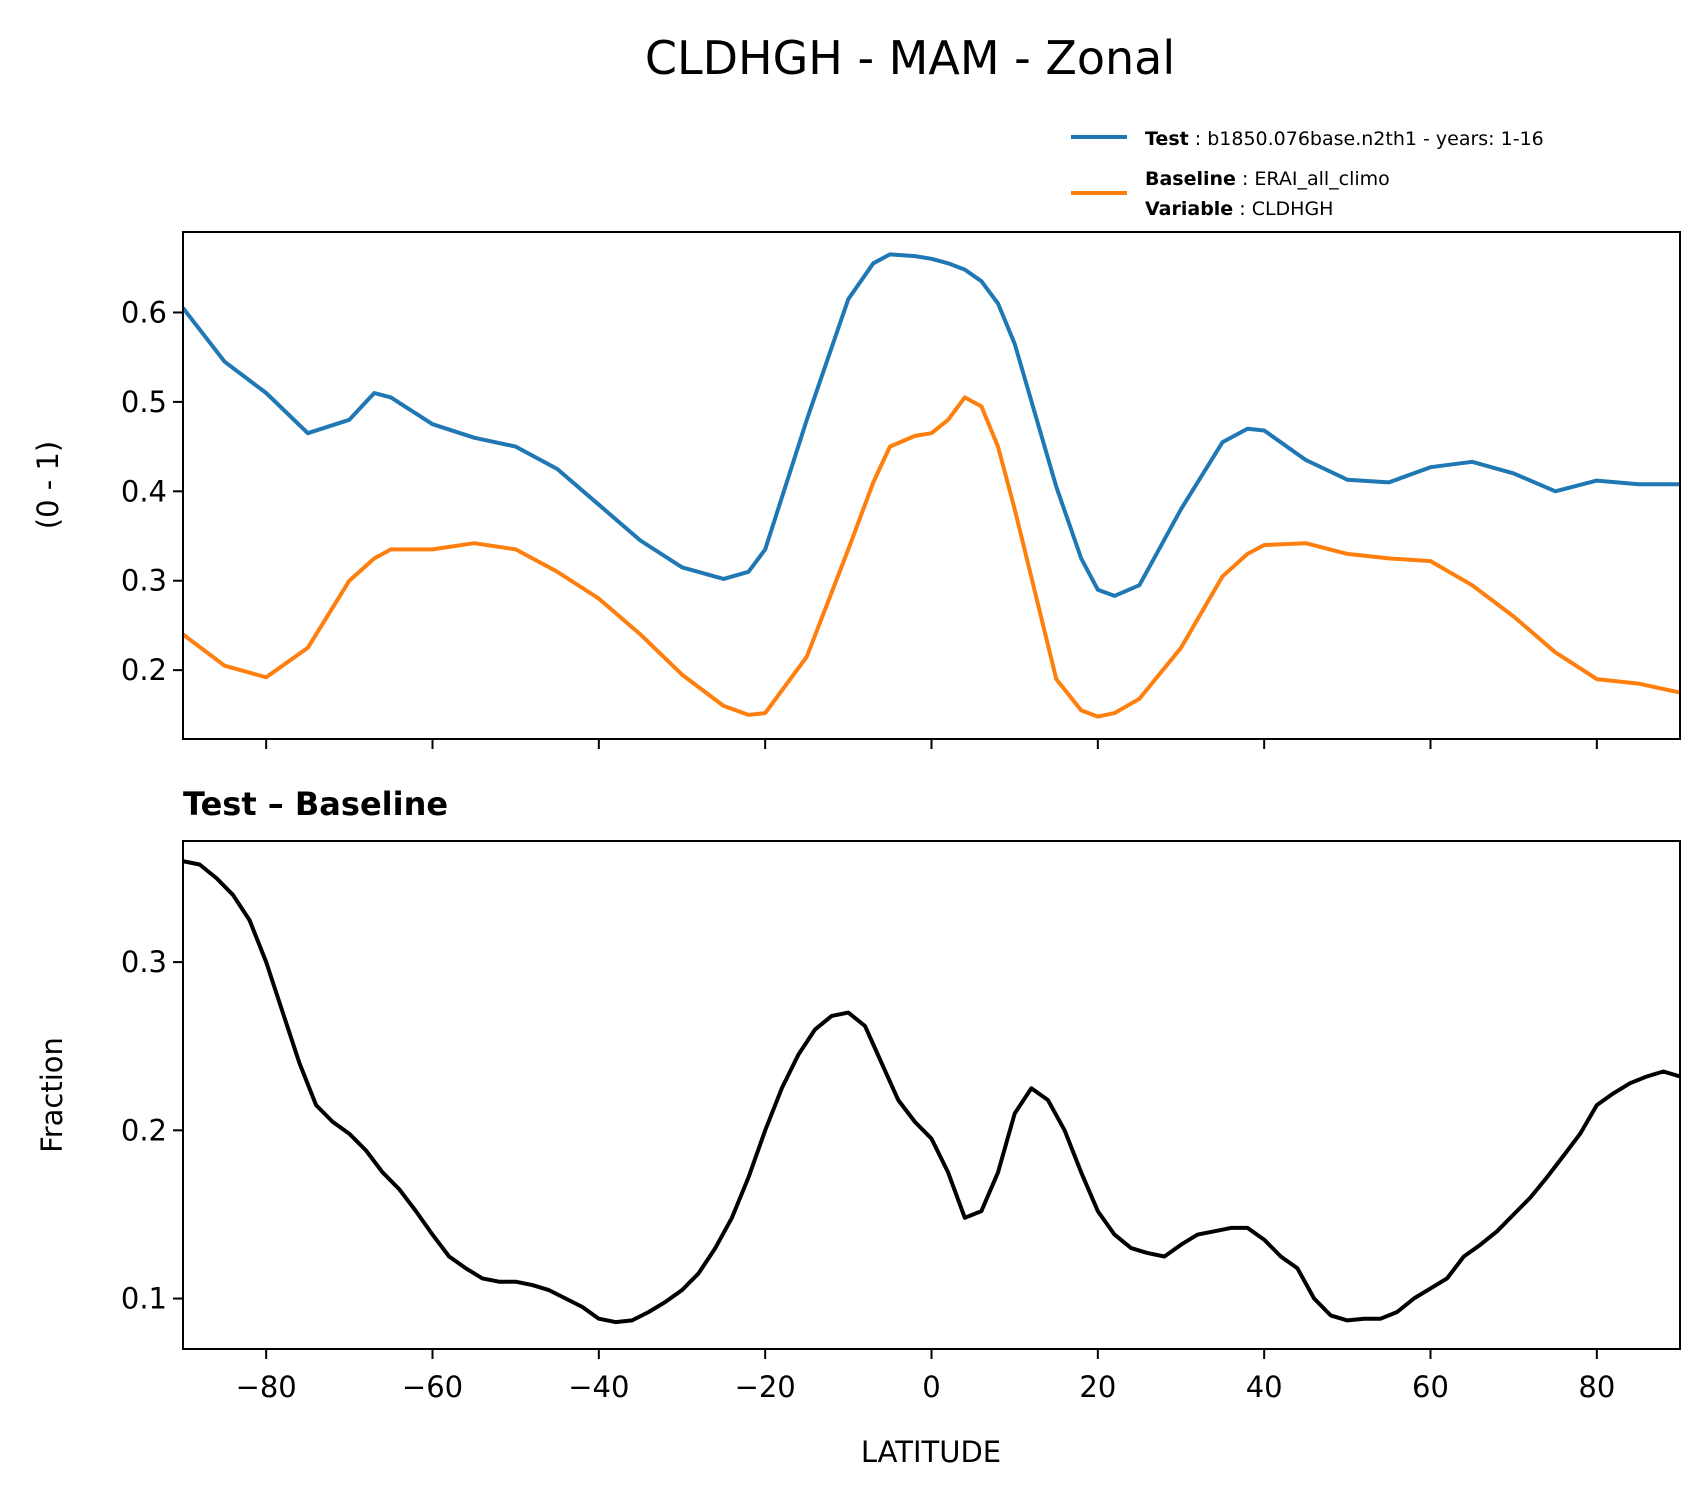  I want to click on zonal-mean-y-tick-label: 0.5, so click(144, 402).